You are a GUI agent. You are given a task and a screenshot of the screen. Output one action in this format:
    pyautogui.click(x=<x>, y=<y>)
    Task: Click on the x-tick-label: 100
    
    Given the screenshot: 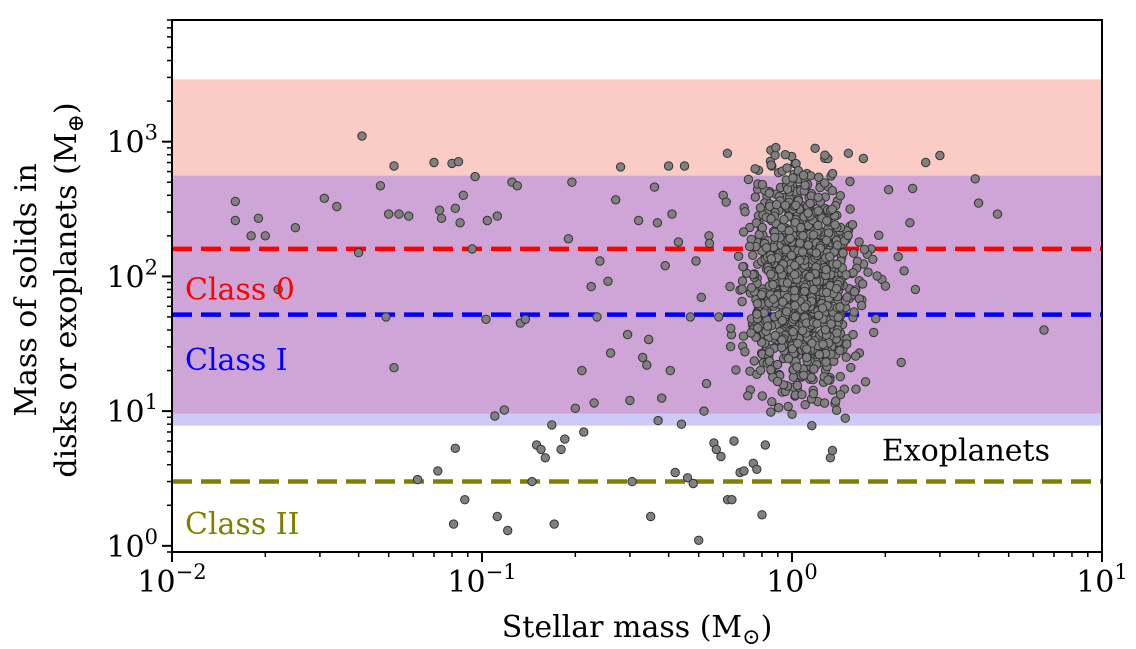 What is the action you would take?
    pyautogui.click(x=792, y=580)
    